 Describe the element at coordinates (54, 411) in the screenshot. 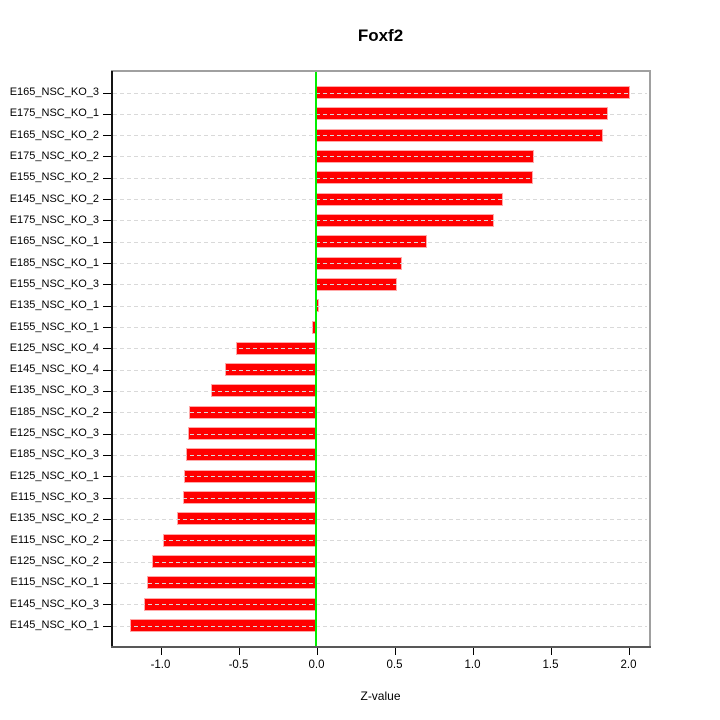

I see `y-axis-label: E185_NSC_KO_2` at that location.